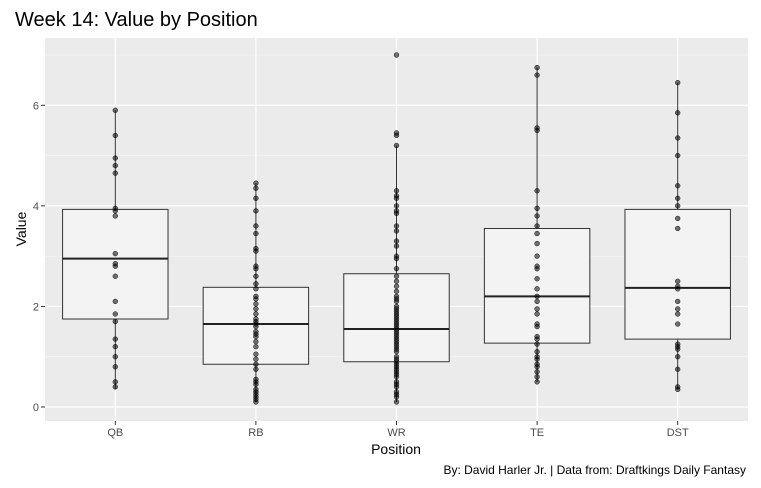 The image size is (761, 488). Describe the element at coordinates (537, 433) in the screenshot. I see `x-tick-label: TE` at that location.